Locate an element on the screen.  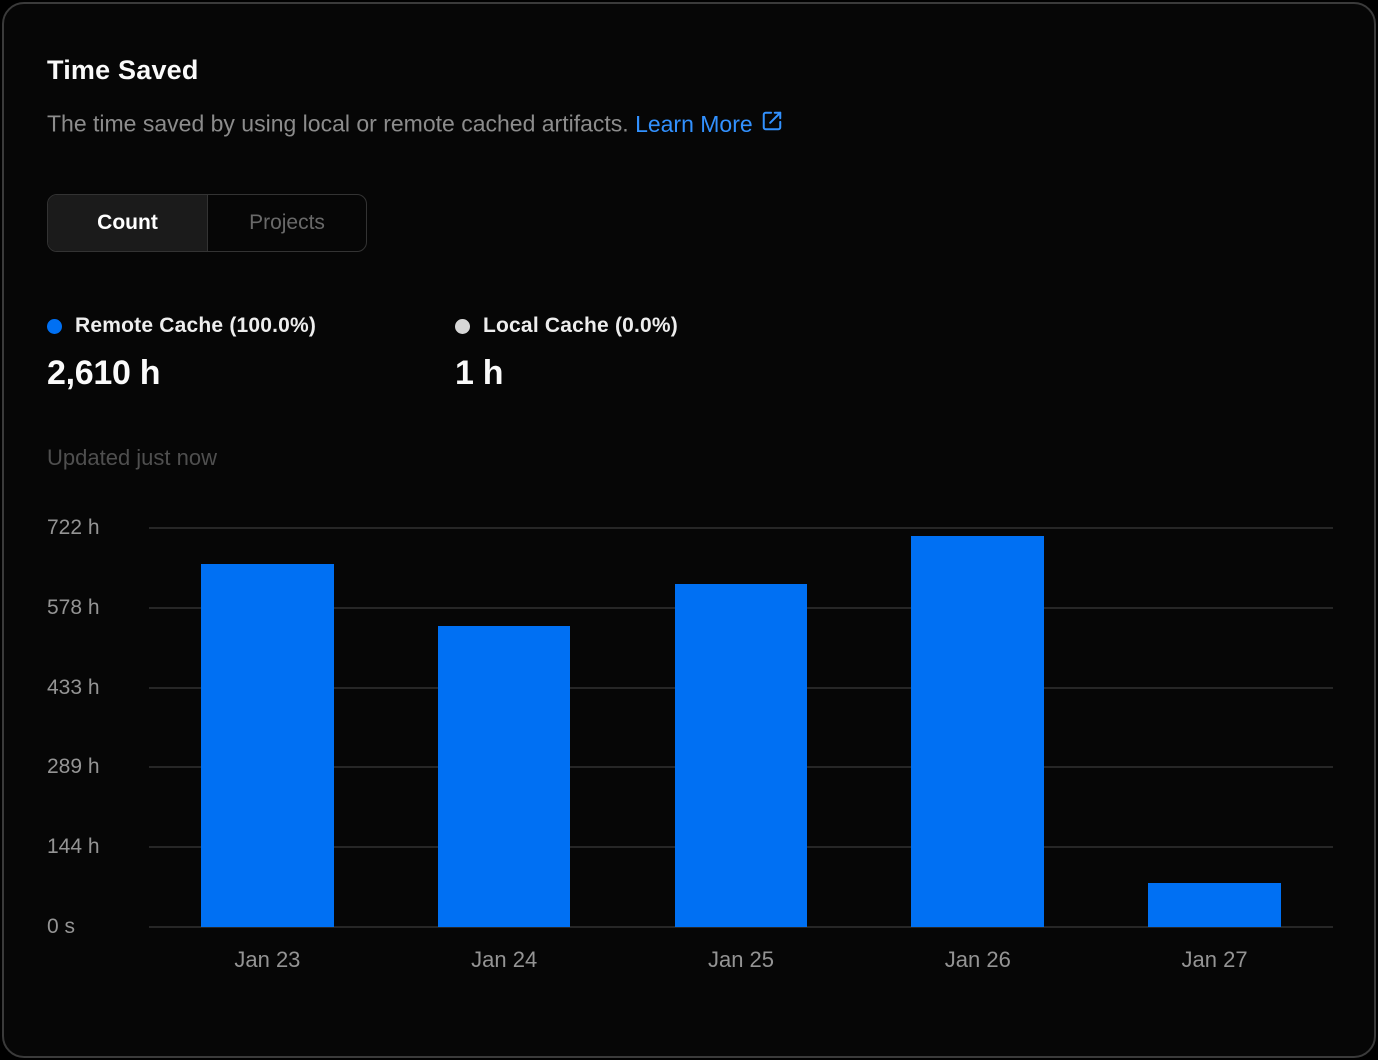
x-axis: Jan 23 Jan 24 Jan 25 Jan 26 Jan 27 is located at coordinates (741, 960).